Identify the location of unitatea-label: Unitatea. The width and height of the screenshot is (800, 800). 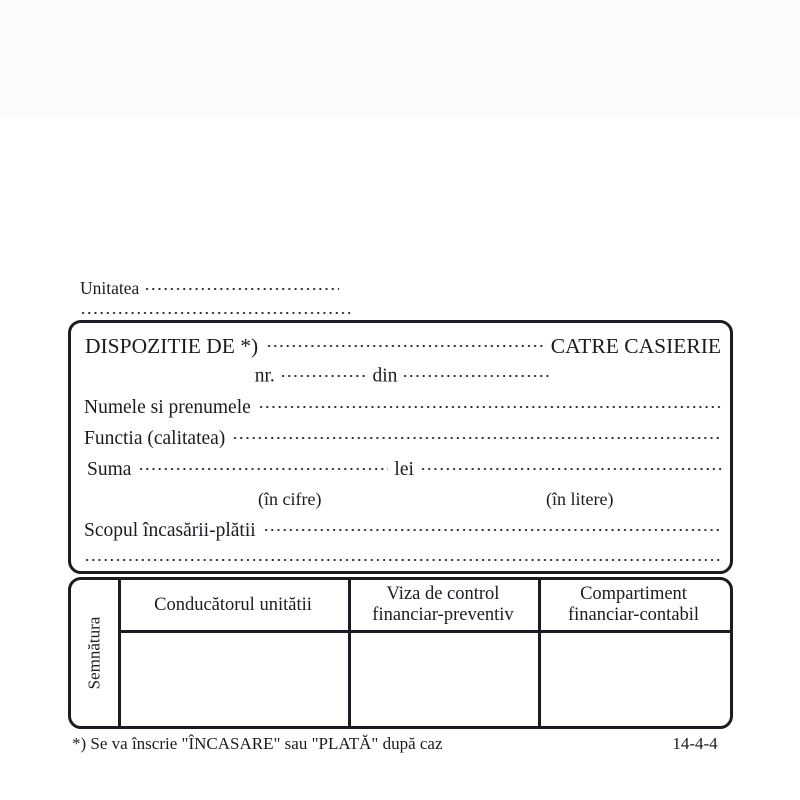
(110, 288).